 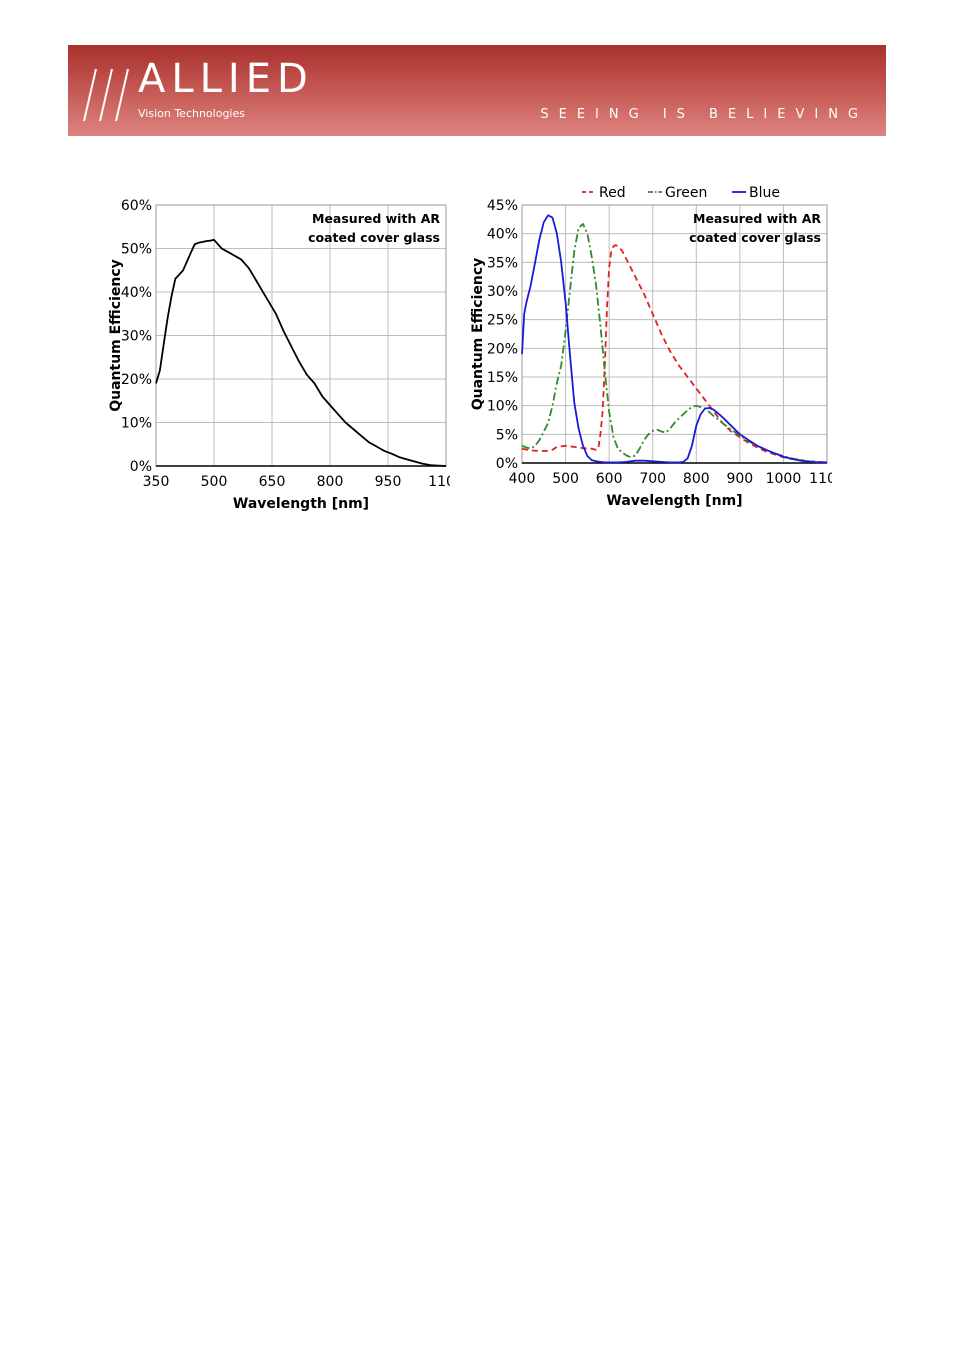 What do you see at coordinates (757, 218) in the screenshot?
I see `chart2-annotation-line: Measured with AR` at bounding box center [757, 218].